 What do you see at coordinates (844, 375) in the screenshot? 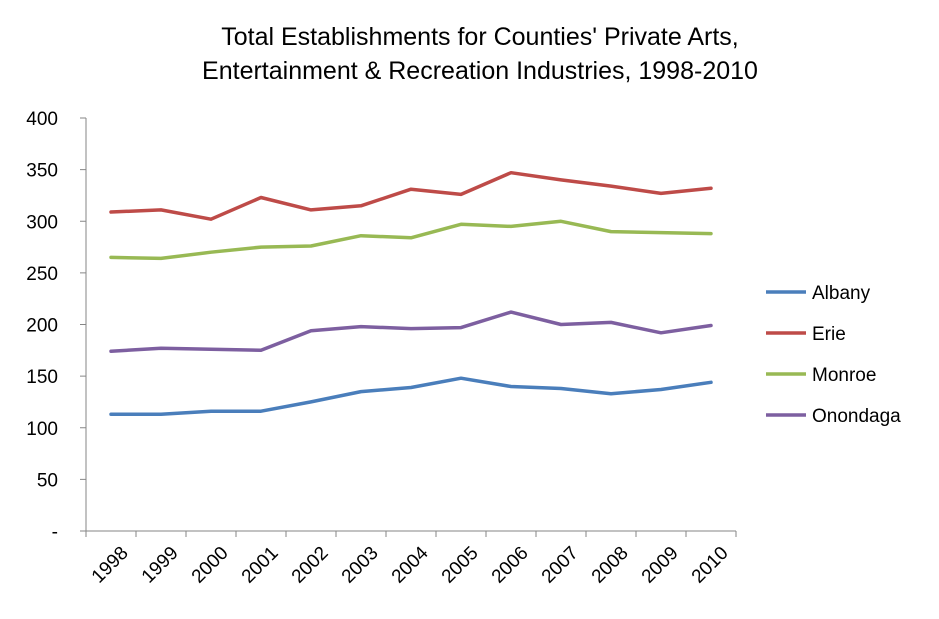
I see `legend-label-monroe: Monroe` at bounding box center [844, 375].